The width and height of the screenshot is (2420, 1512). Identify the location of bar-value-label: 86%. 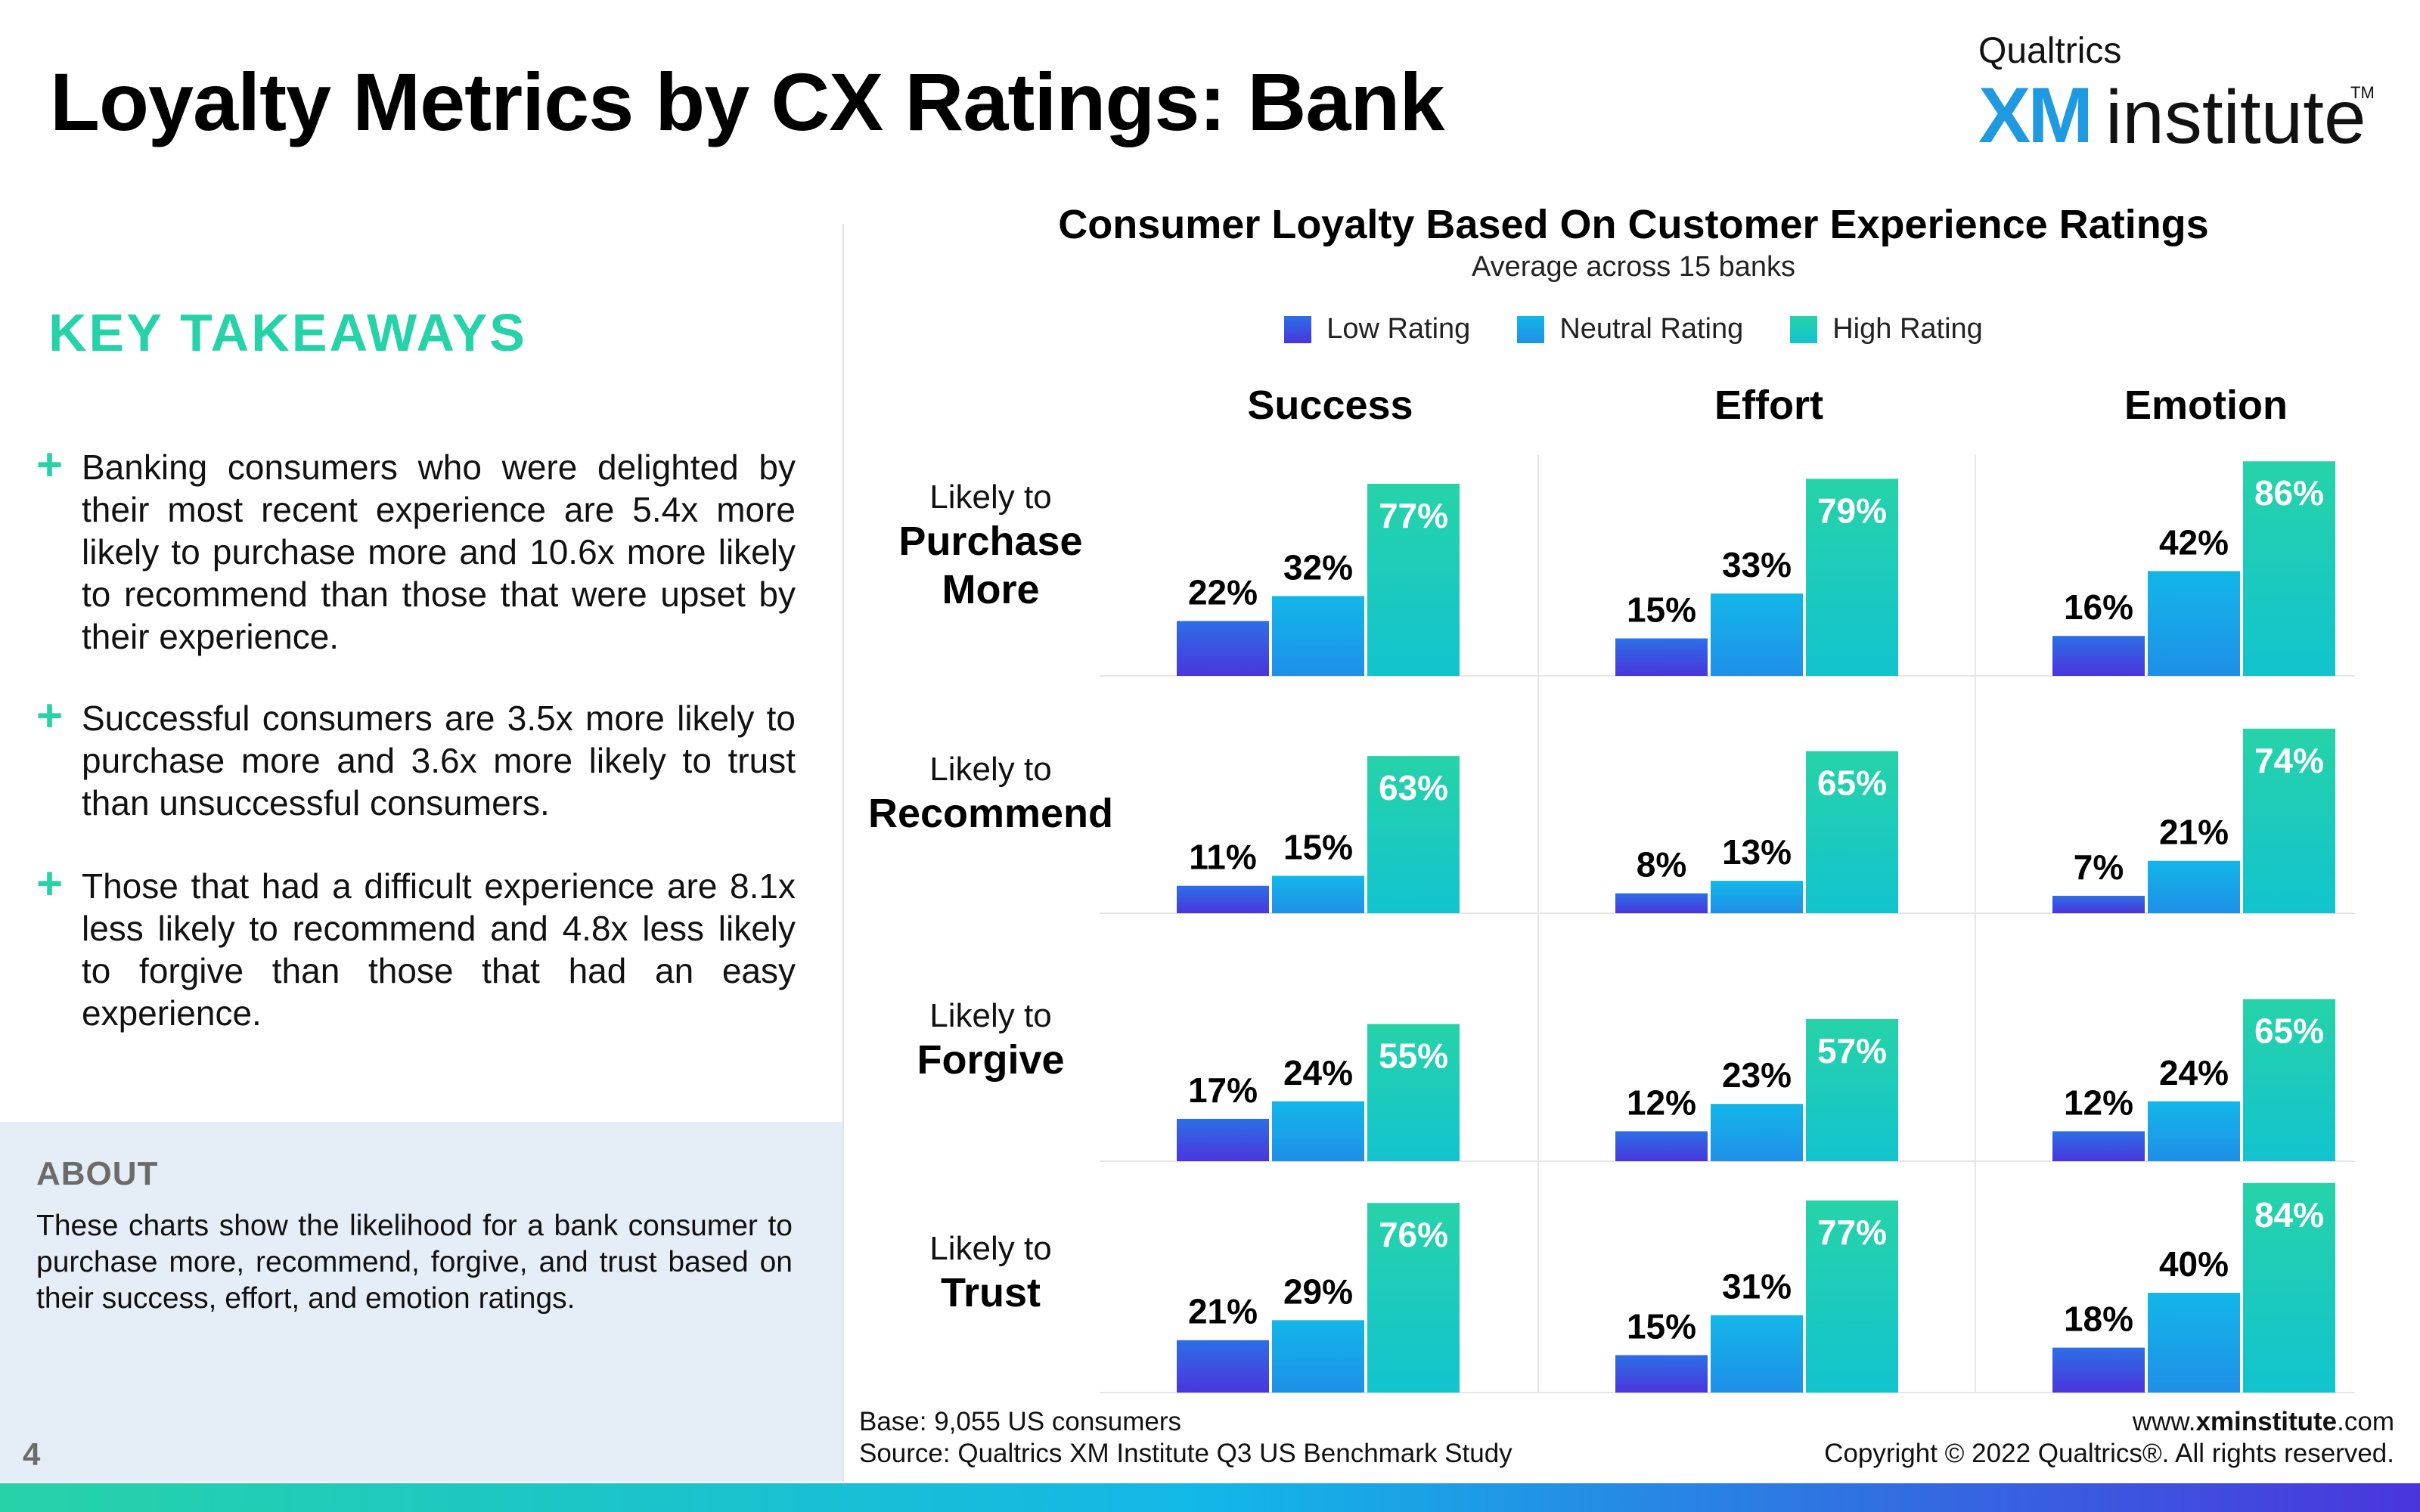
(2289, 493).